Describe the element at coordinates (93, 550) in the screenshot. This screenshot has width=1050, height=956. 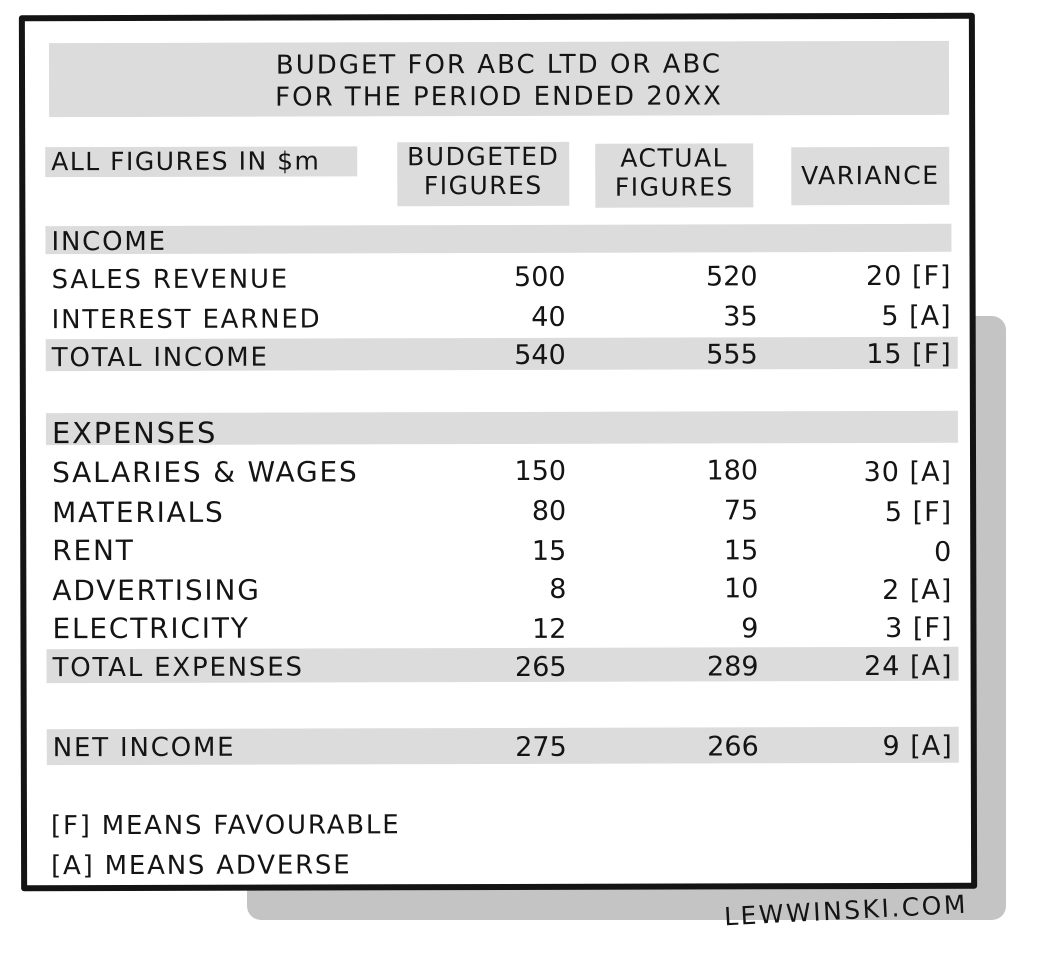
I see `rent-label: RENT` at that location.